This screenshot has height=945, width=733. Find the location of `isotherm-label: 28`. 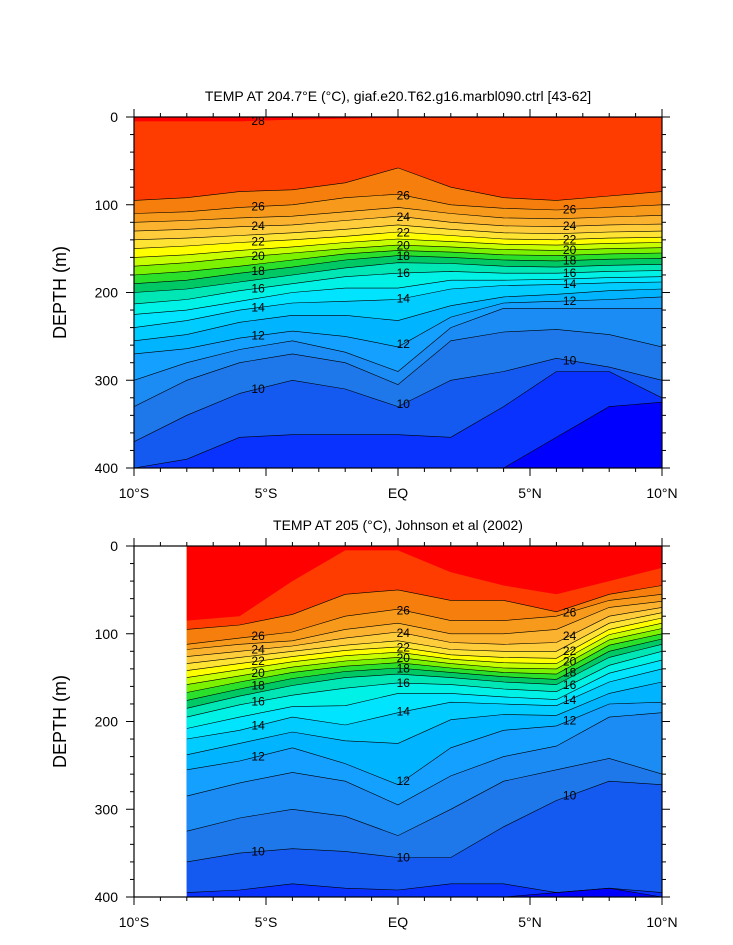

isotherm-label: 28 is located at coordinates (258, 121).